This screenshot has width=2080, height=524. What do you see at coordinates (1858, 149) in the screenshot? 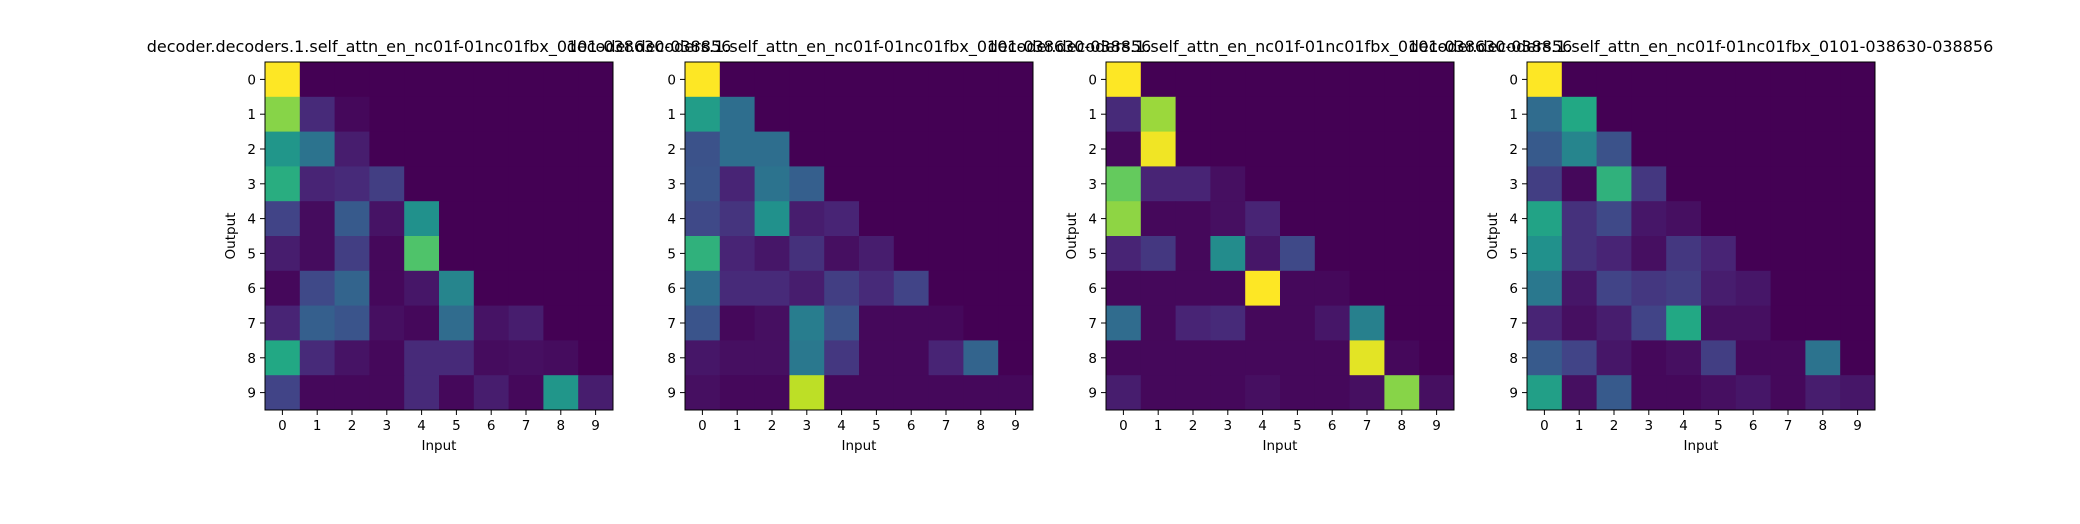
I see `heatmap-cell-4-r2-c9` at bounding box center [1858, 149].